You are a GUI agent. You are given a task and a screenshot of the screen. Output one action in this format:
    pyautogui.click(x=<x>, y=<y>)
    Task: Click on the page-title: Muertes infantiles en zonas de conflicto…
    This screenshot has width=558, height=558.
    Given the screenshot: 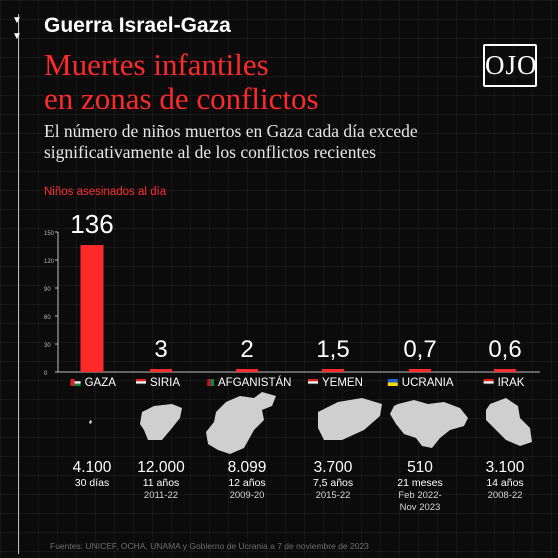 What is the action you would take?
    pyautogui.click(x=181, y=82)
    